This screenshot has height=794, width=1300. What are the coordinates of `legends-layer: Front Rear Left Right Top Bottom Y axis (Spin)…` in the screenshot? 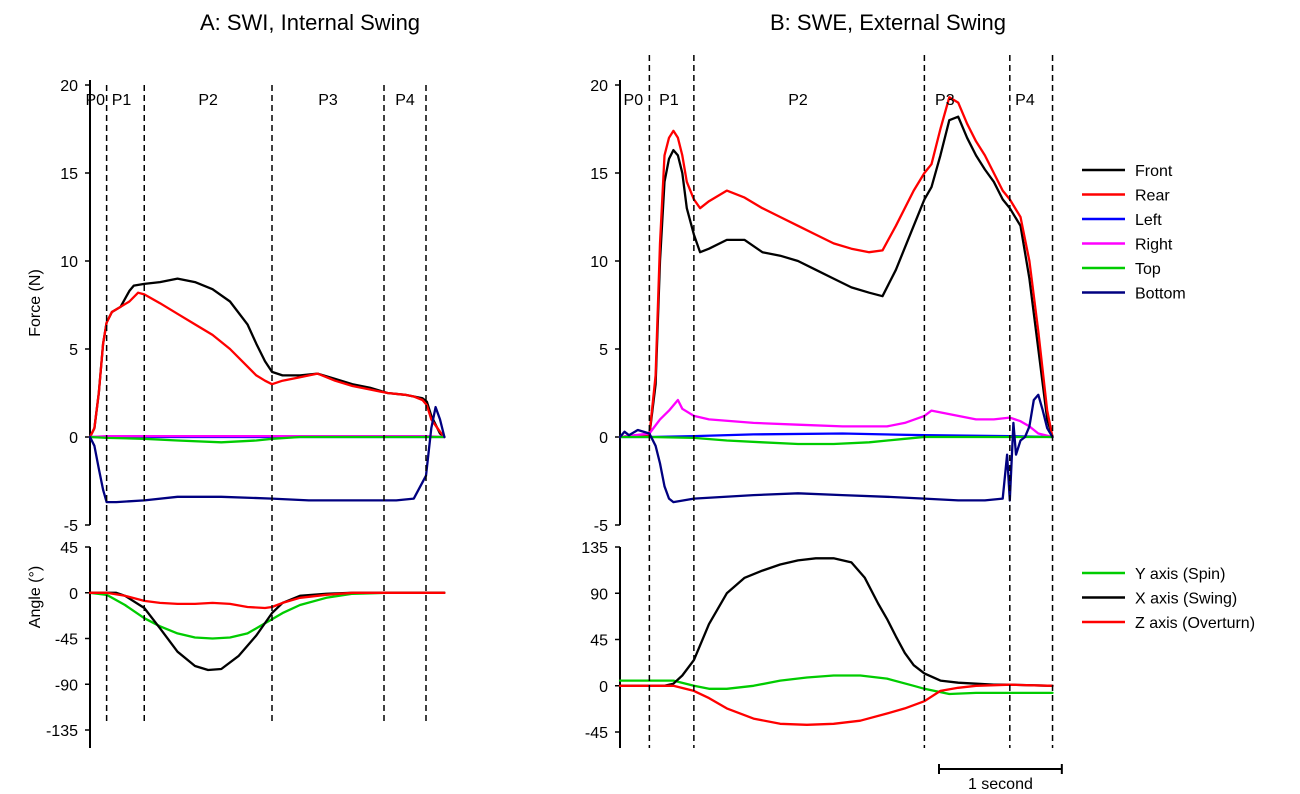 It's located at (1168, 397).